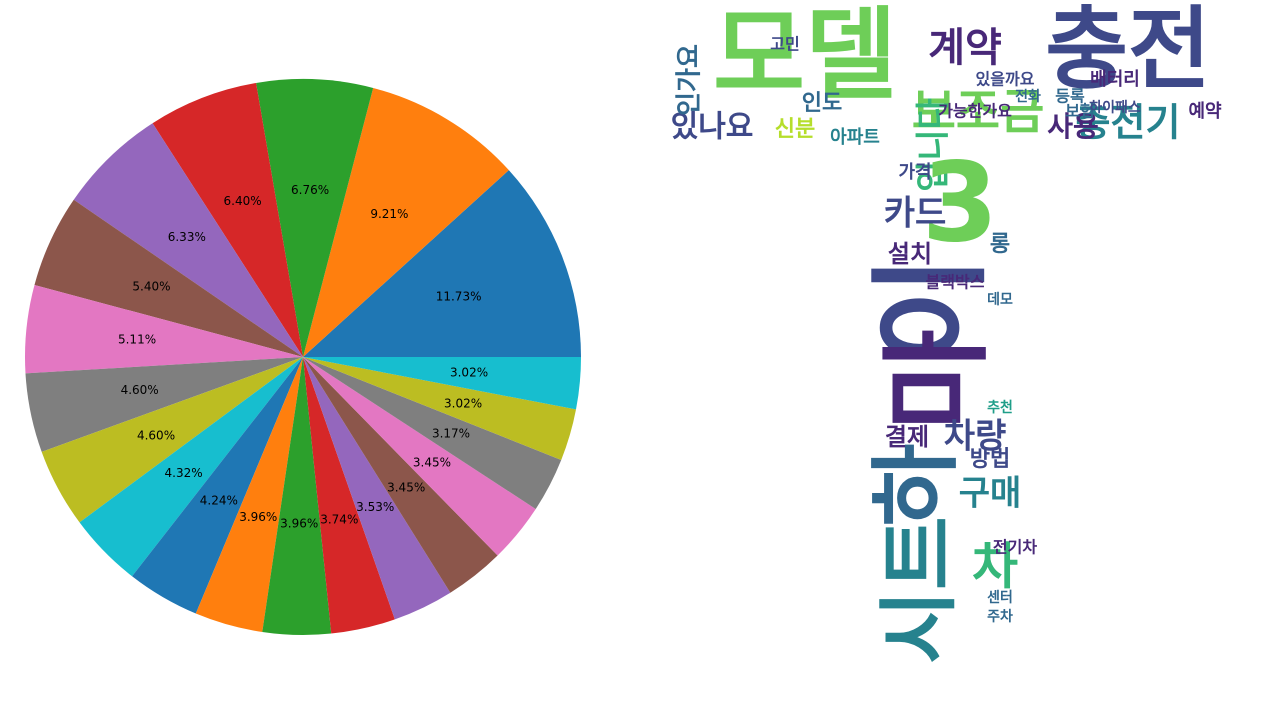 Image resolution: width=1280 pixels, height=723 pixels. I want to click on slice-label: 5.40%, so click(151, 287).